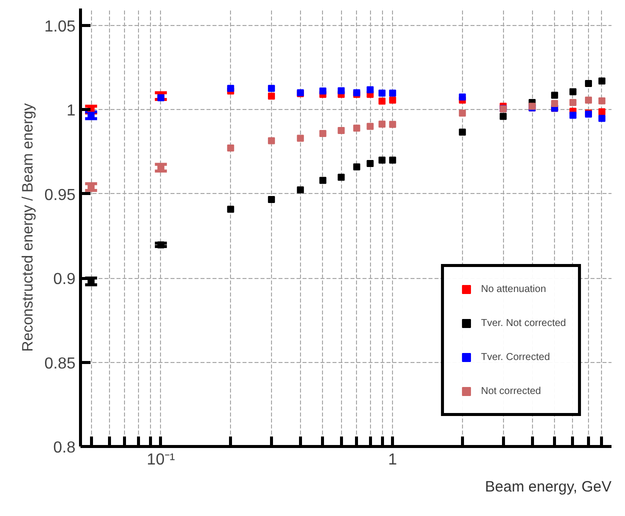 The height and width of the screenshot is (516, 625). What do you see at coordinates (510, 391) in the screenshot?
I see `legend-label: Not corrected` at bounding box center [510, 391].